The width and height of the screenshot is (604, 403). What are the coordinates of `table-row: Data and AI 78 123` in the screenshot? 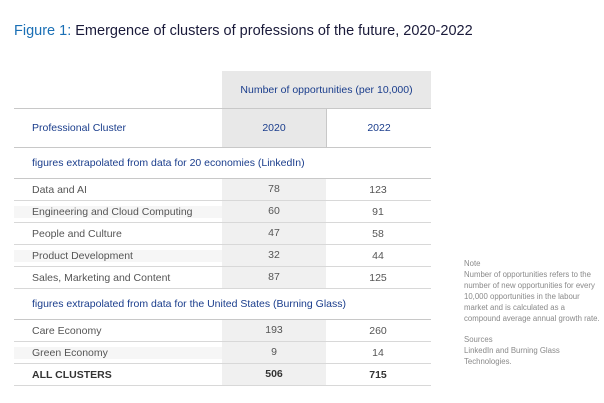 It's located at (222, 190).